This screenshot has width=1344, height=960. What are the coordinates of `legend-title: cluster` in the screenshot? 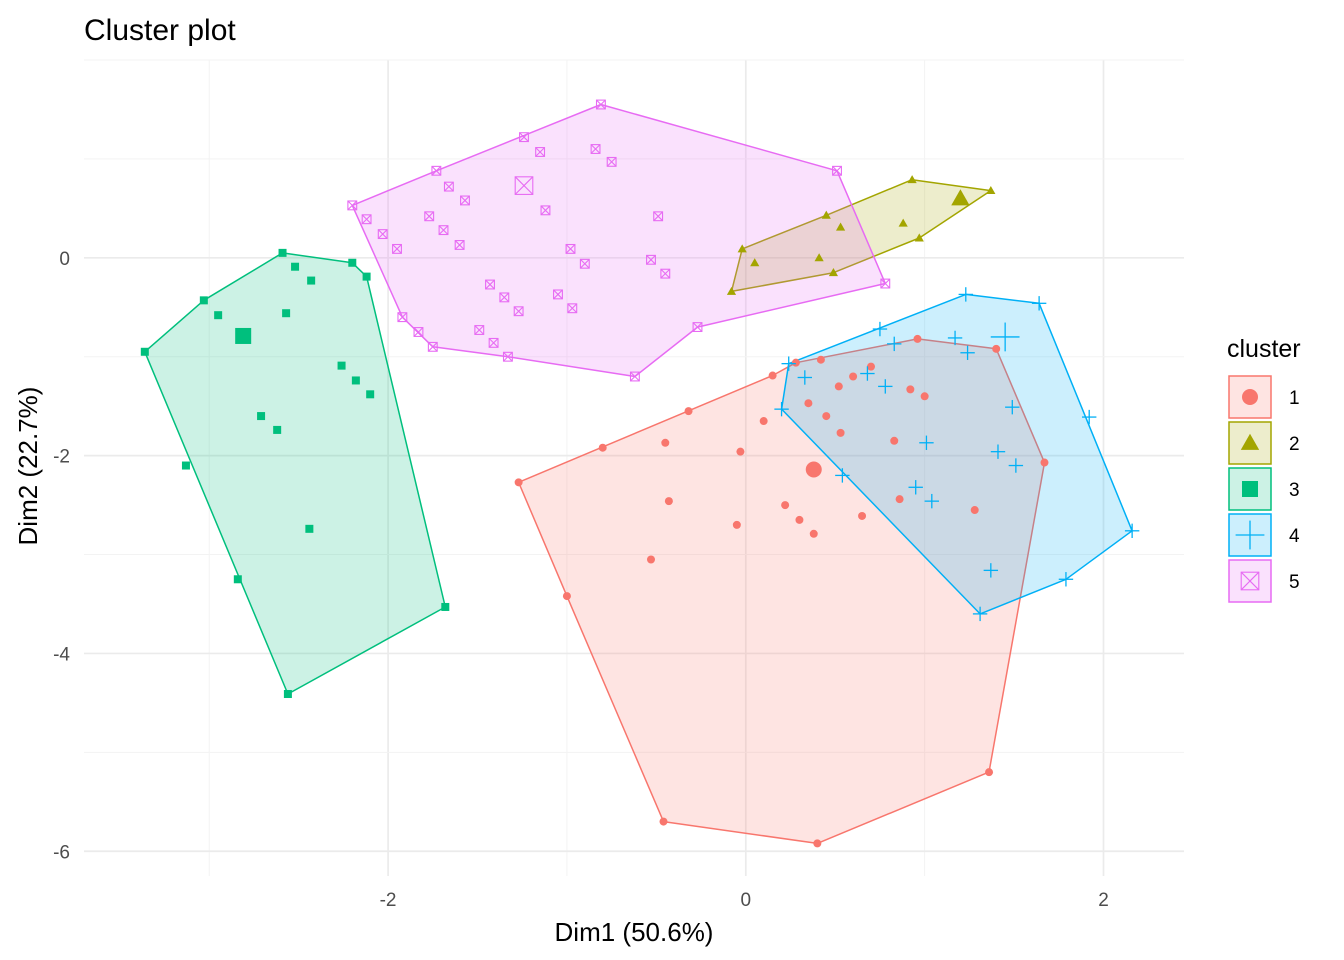 It's located at (1264, 349).